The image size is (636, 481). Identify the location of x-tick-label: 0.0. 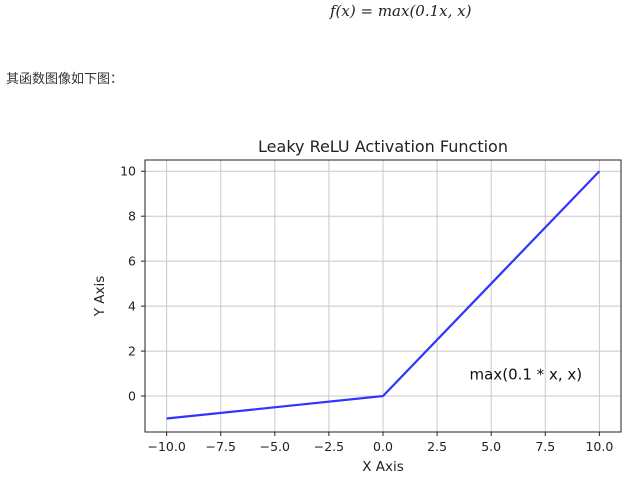
(383, 446).